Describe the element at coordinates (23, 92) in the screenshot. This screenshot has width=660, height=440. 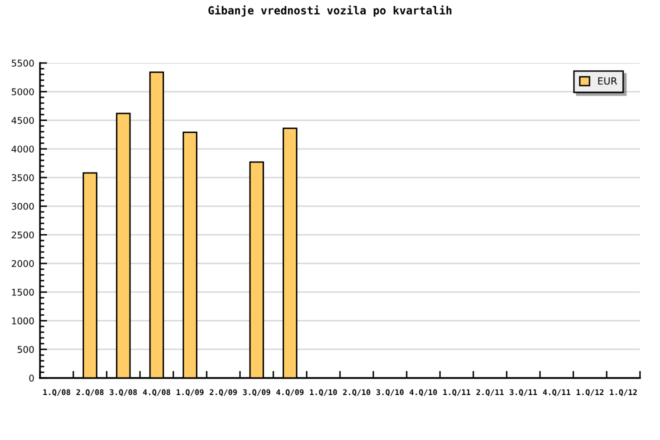
I see `y-tick-label: 5000` at that location.